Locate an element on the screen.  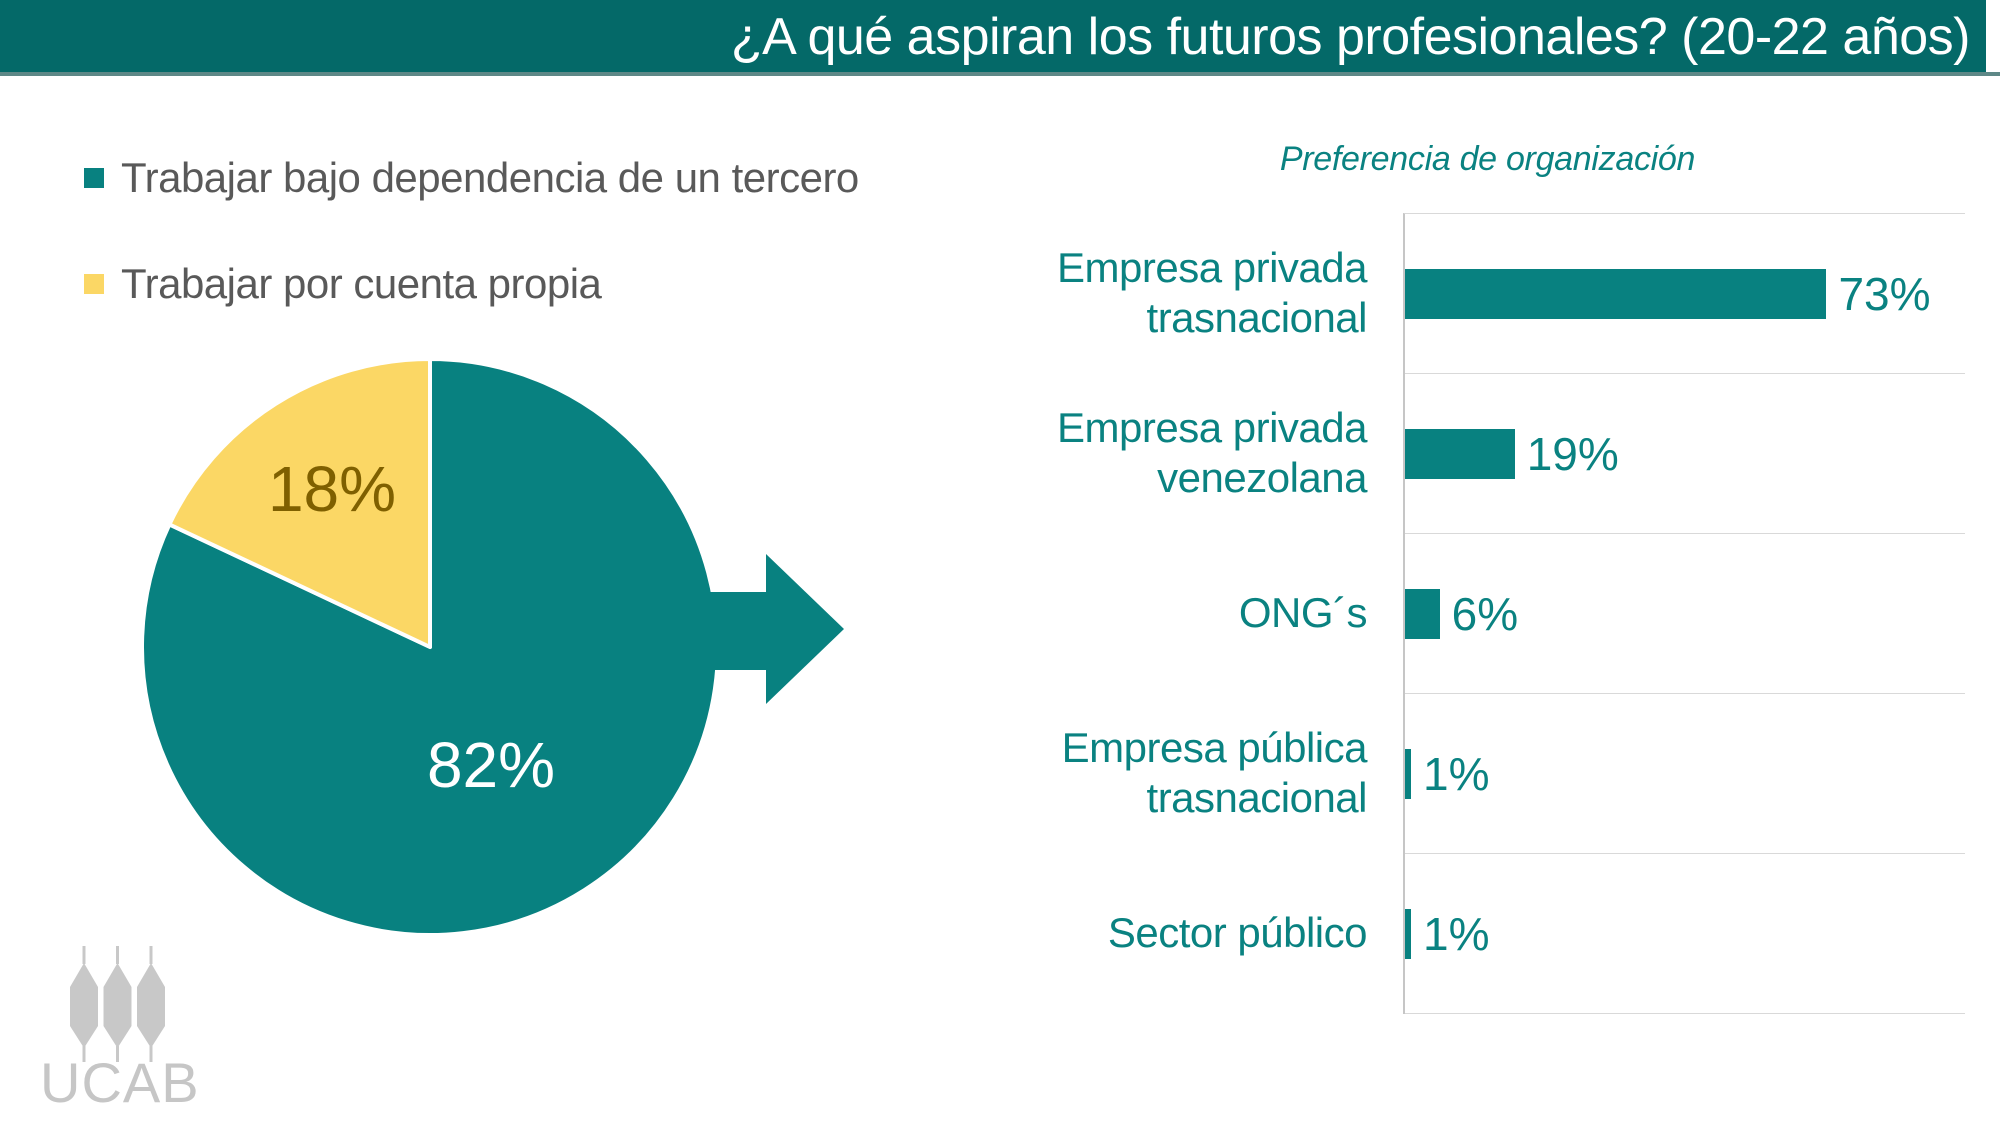
bar-category-label: Empresa privada venezolana is located at coordinates (1212, 452).